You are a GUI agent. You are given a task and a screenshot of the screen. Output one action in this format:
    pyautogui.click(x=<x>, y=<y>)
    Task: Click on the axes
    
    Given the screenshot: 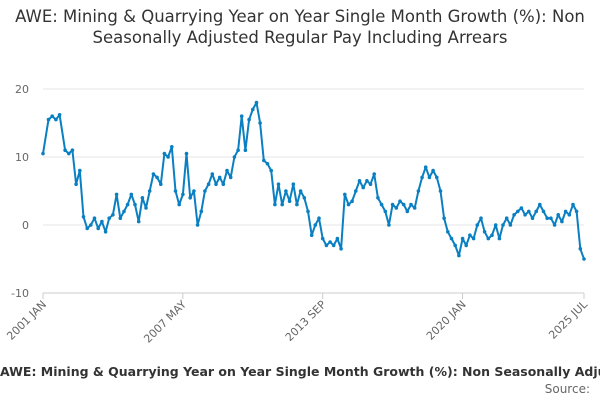 What is the action you would take?
    pyautogui.click(x=313, y=295)
    